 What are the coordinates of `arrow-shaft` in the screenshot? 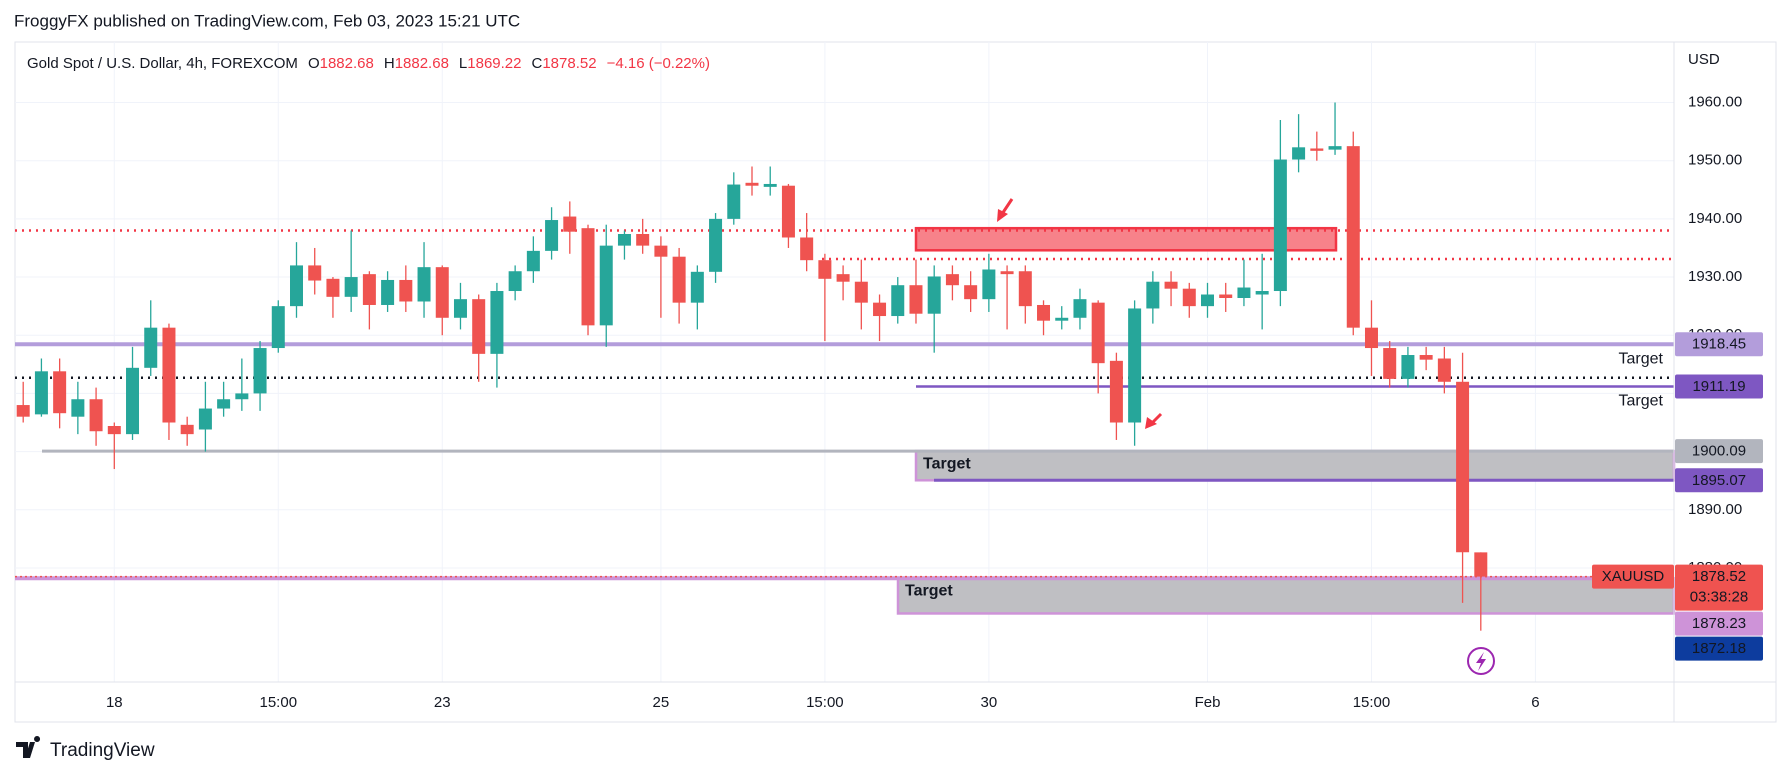 It's located at (1156, 418).